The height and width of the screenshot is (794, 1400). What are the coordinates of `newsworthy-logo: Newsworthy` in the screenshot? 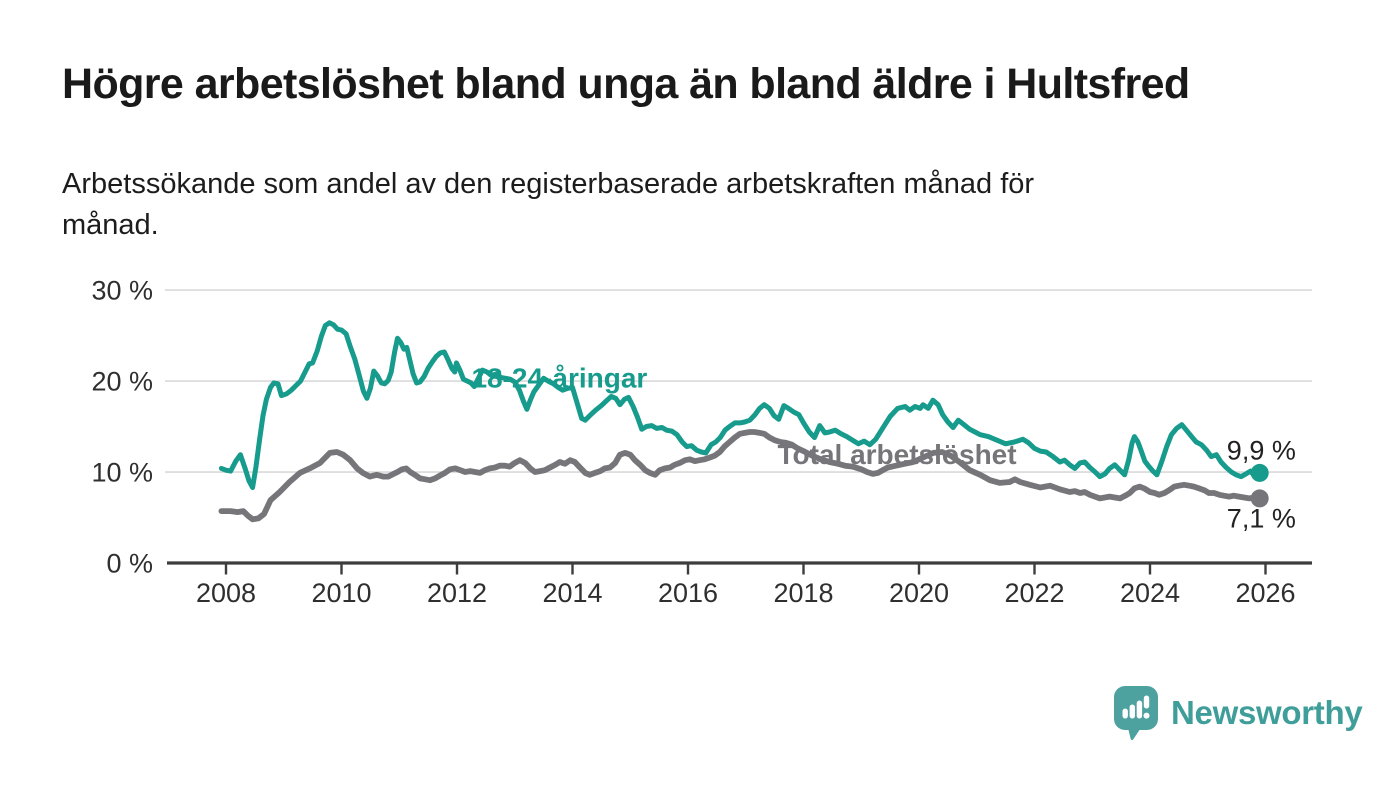 It's located at (1237, 712).